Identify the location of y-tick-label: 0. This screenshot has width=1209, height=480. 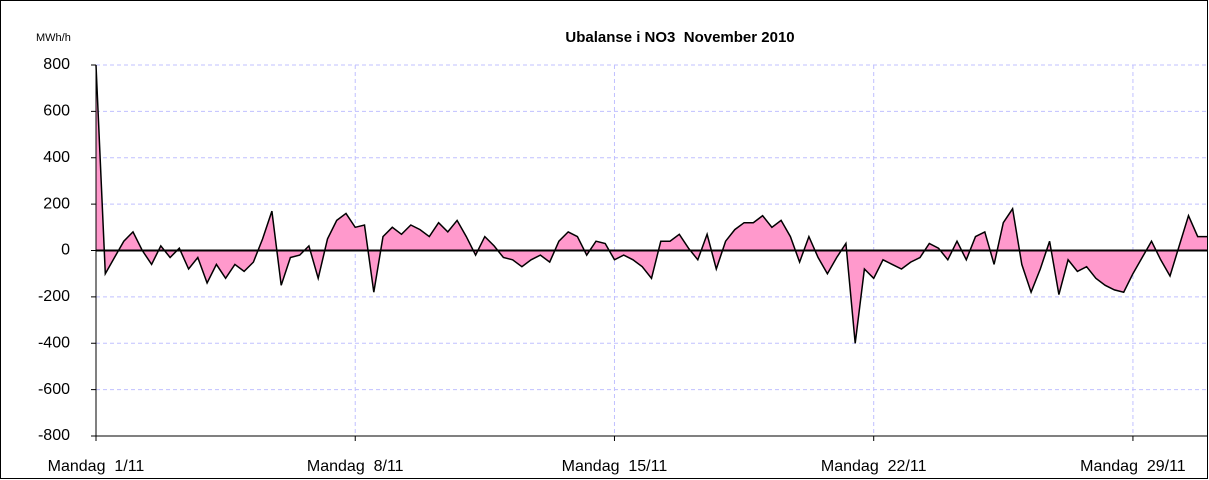
(65, 250).